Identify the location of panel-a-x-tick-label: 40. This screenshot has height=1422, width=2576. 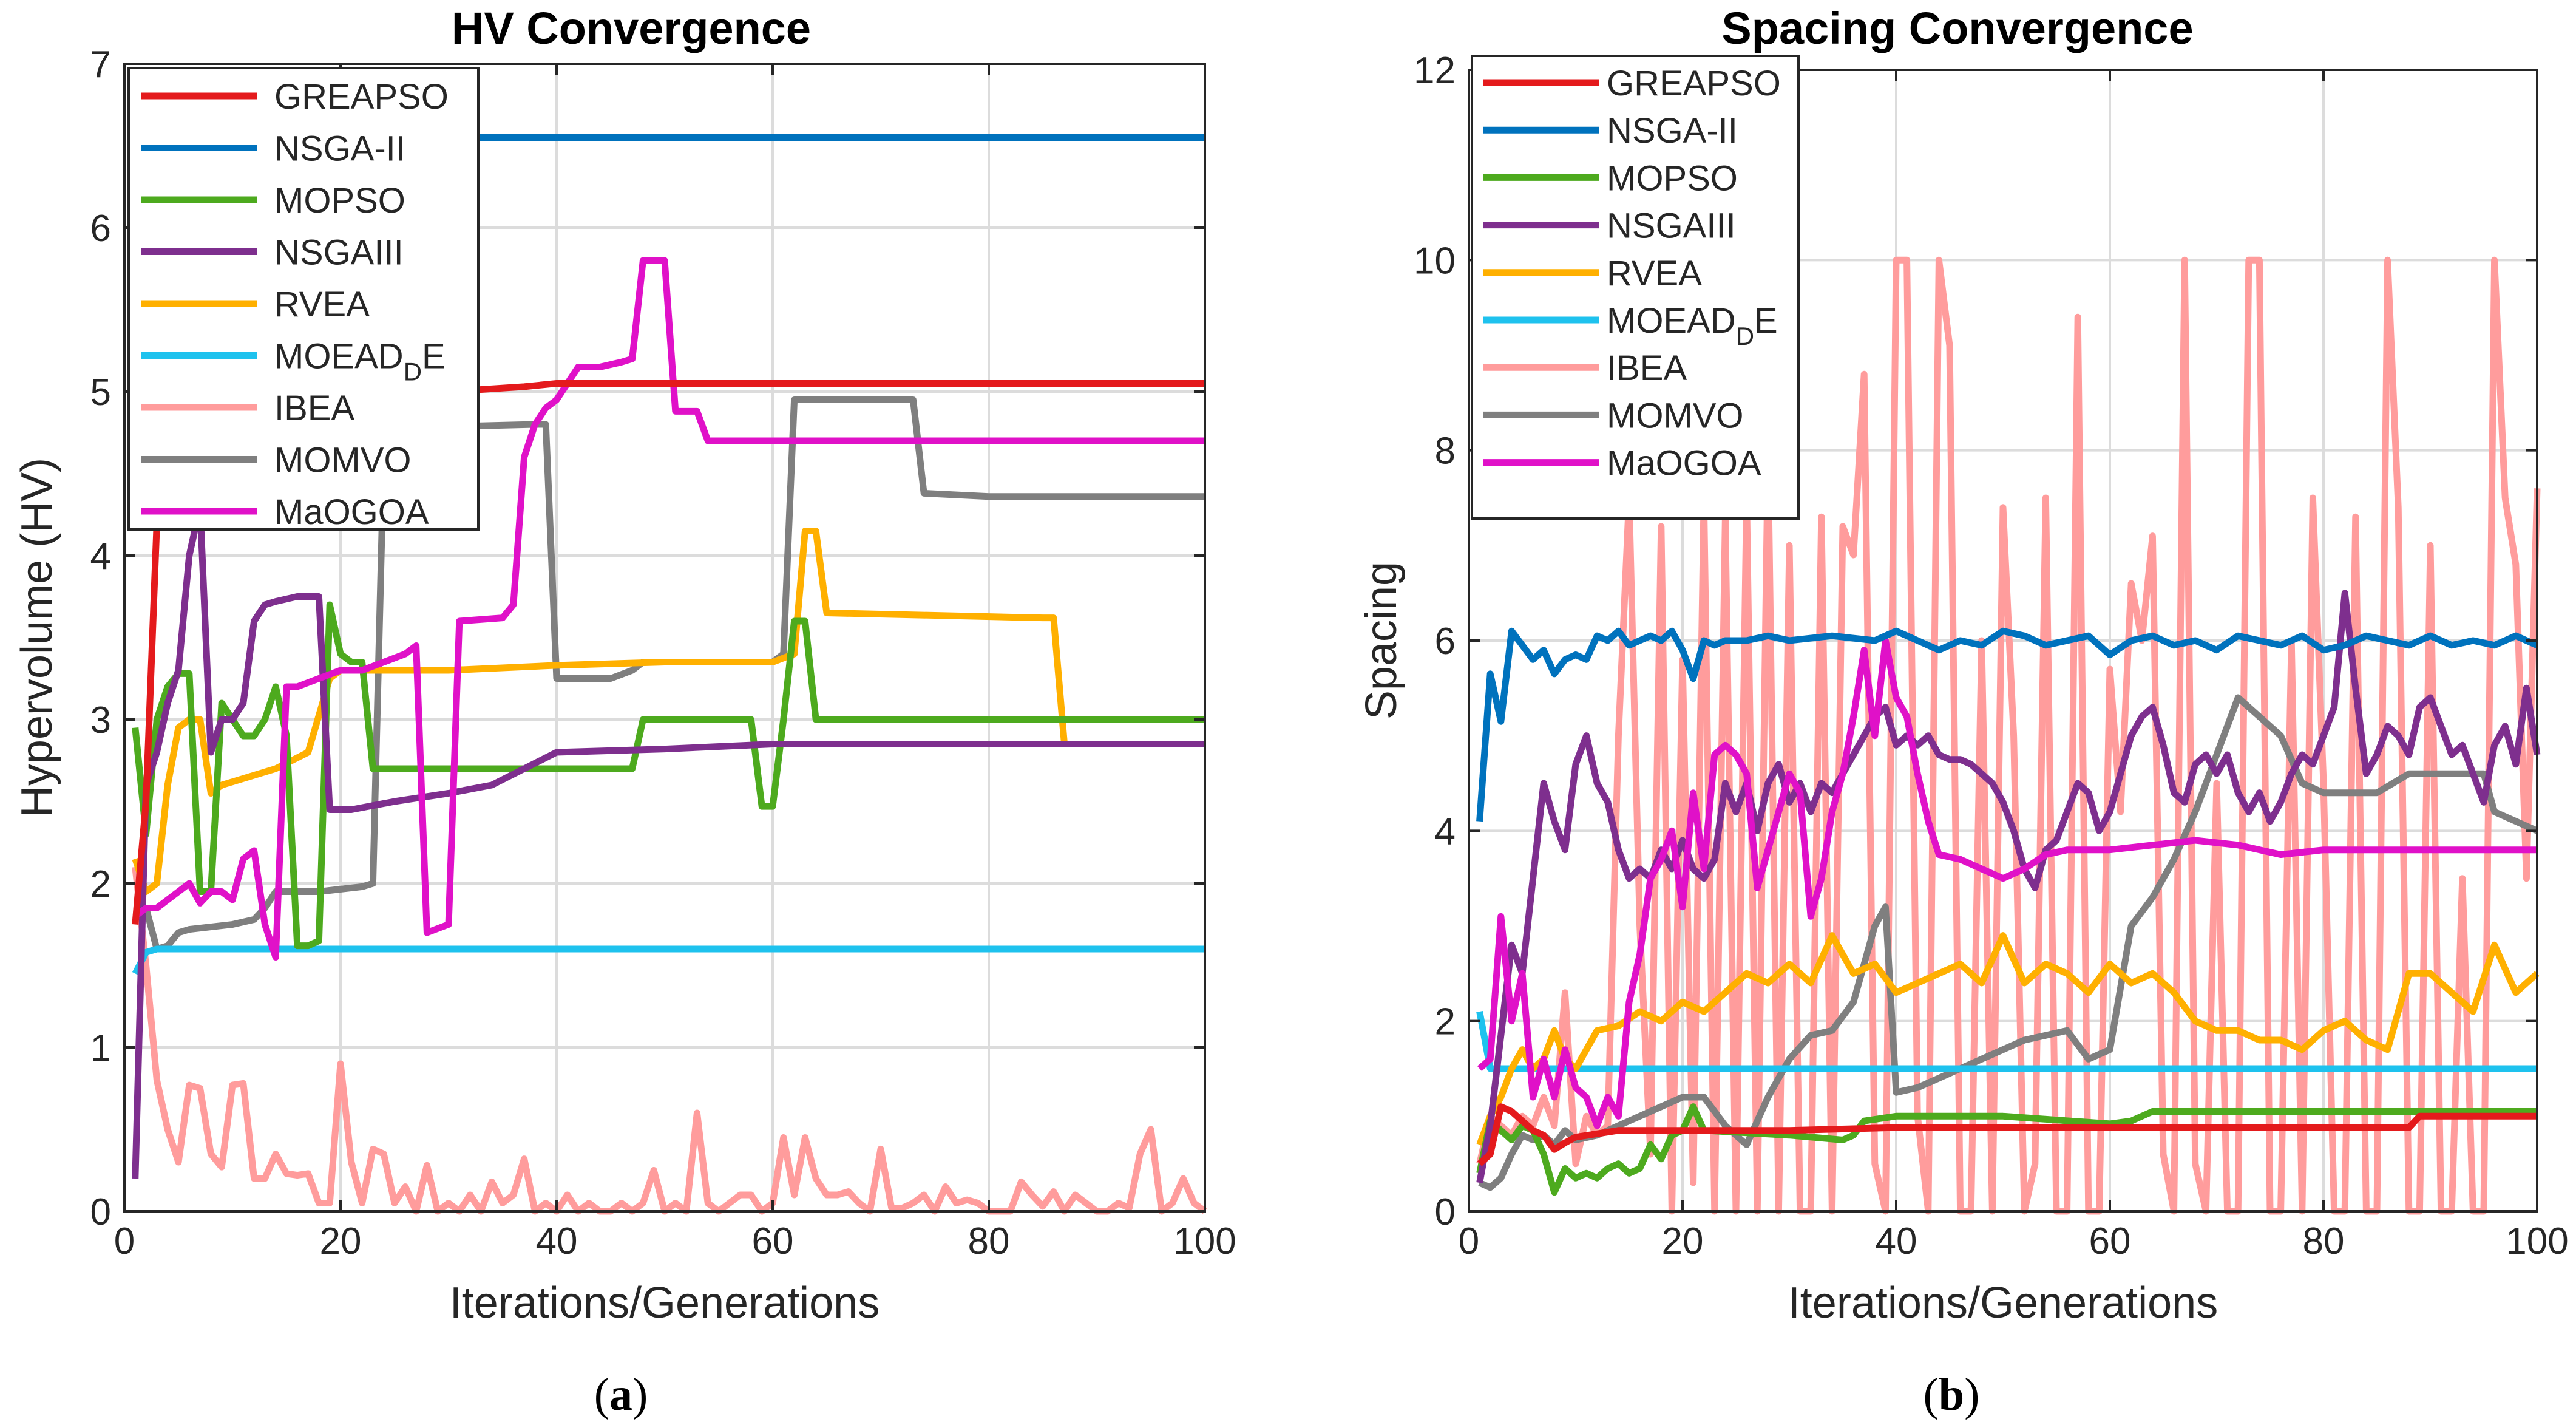
(557, 1241).